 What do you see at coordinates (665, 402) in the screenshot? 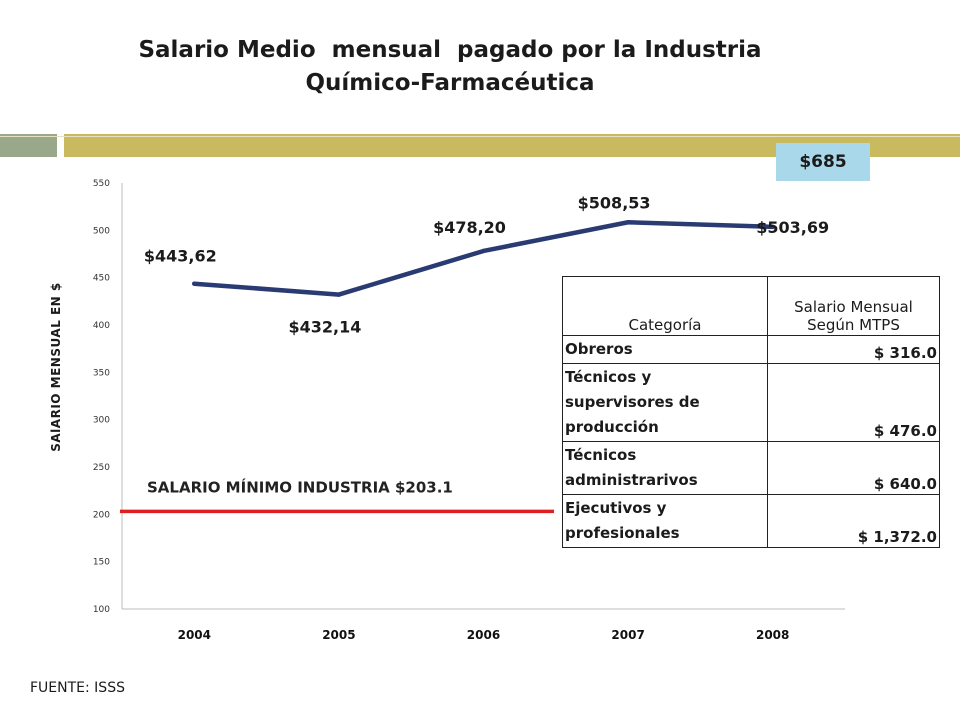
I see `table-cell-category: Técnicos y supervisores de producción` at bounding box center [665, 402].